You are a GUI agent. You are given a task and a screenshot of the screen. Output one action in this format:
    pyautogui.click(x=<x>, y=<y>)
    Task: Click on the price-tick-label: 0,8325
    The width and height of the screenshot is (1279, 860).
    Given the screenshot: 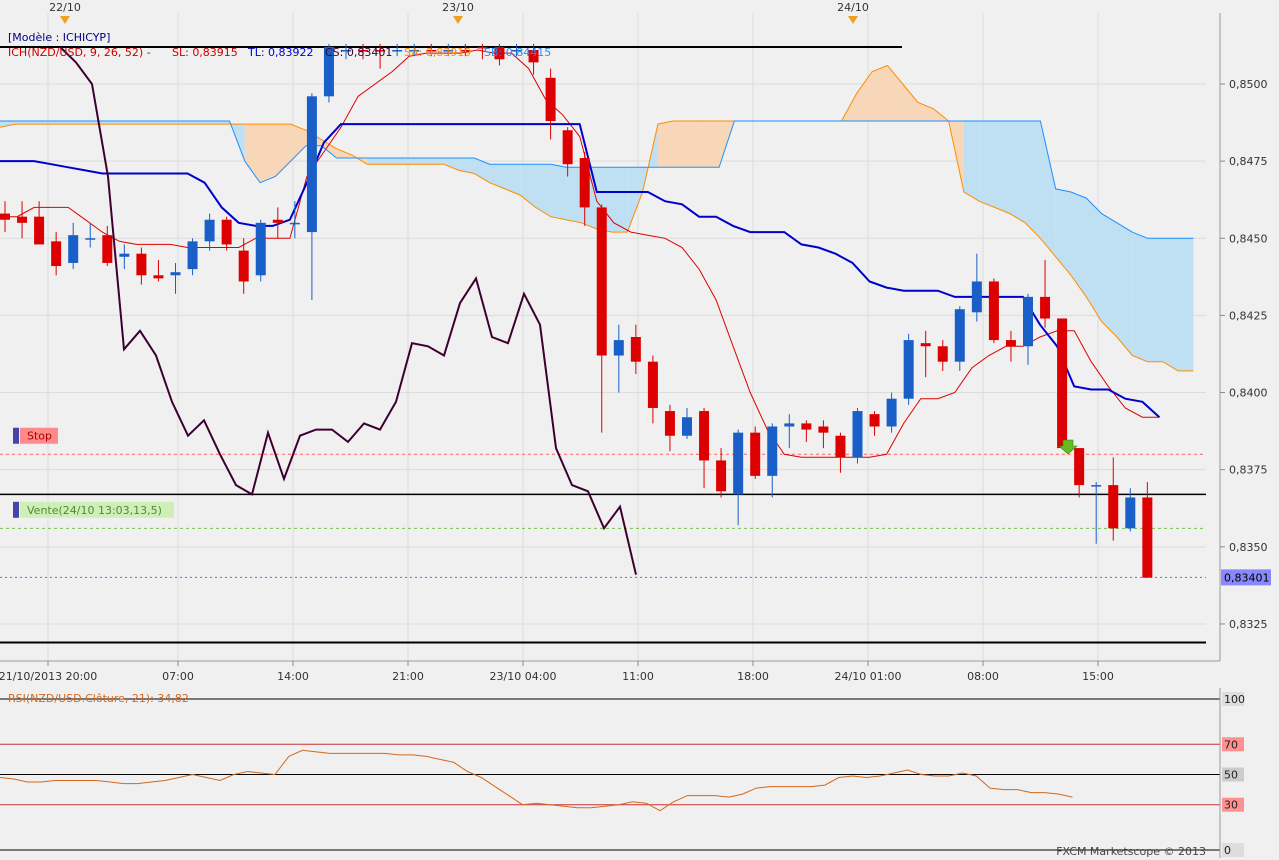 What is the action you would take?
    pyautogui.click(x=1248, y=624)
    